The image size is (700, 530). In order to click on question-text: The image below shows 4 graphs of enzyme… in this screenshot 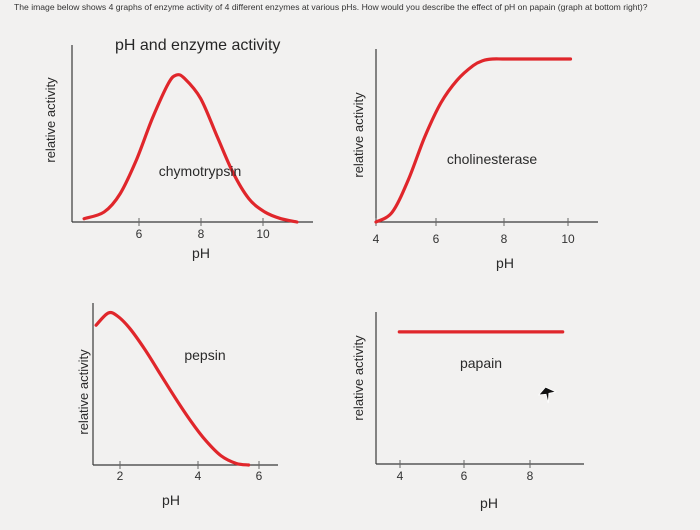, I will do `click(331, 7)`.